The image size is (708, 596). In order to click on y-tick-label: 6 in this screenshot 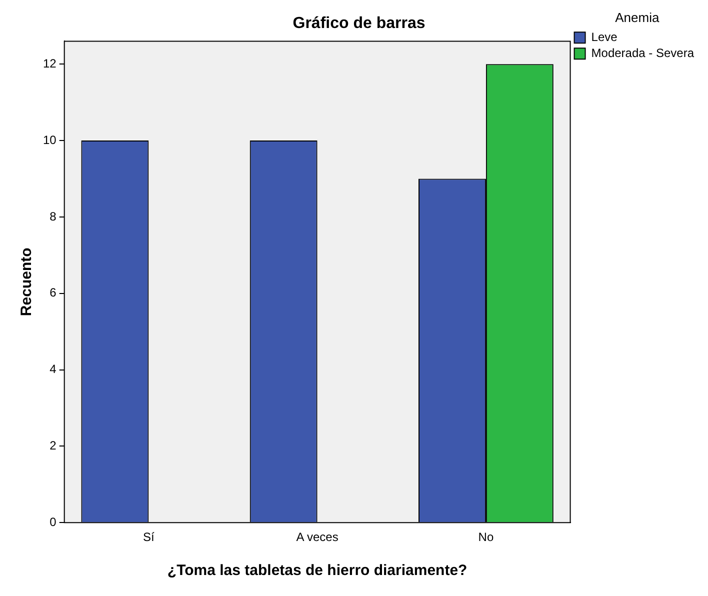, I will do `click(53, 293)`.